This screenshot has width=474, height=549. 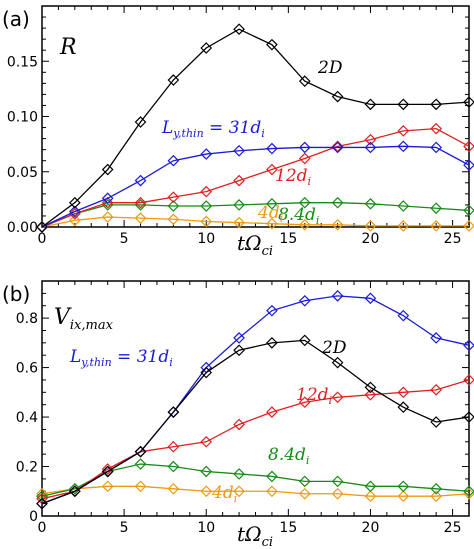 I want to click on series-annotation: 2D, so click(x=330, y=68).